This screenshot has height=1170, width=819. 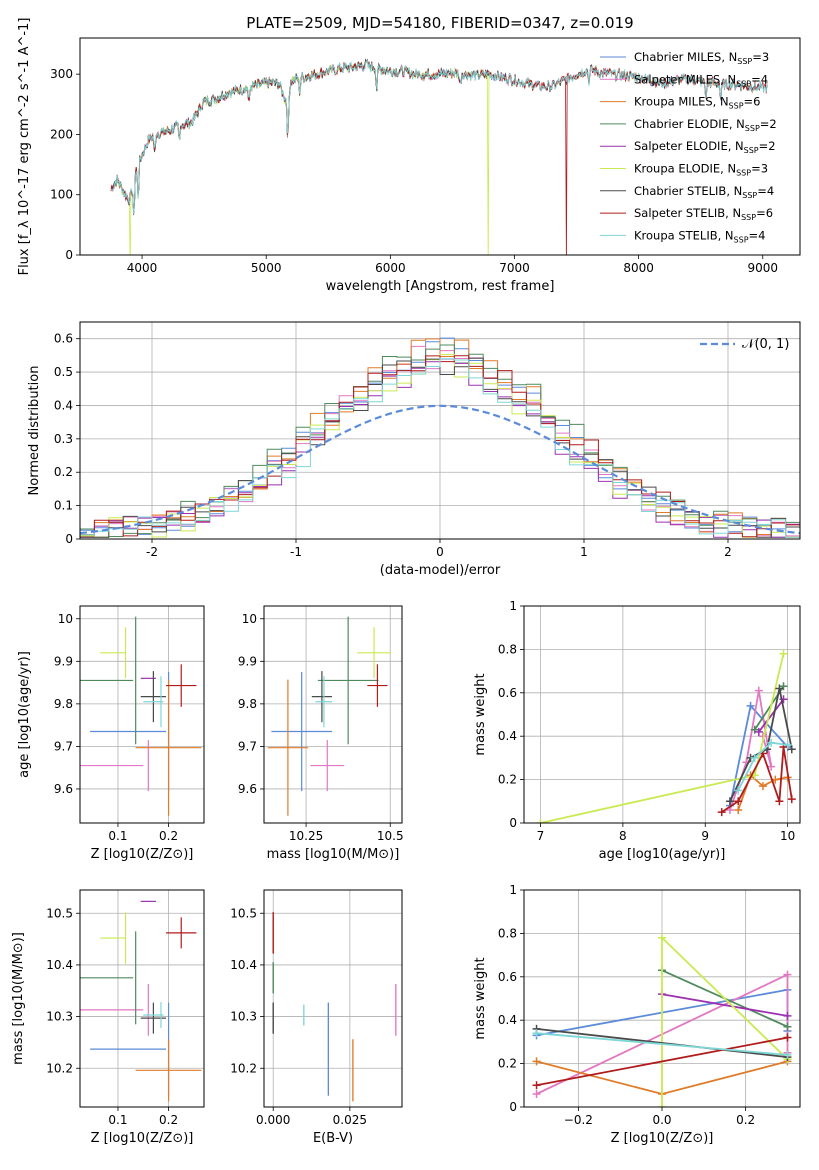 What do you see at coordinates (63, 506) in the screenshot?
I see `y-tick-label: 0.1` at bounding box center [63, 506].